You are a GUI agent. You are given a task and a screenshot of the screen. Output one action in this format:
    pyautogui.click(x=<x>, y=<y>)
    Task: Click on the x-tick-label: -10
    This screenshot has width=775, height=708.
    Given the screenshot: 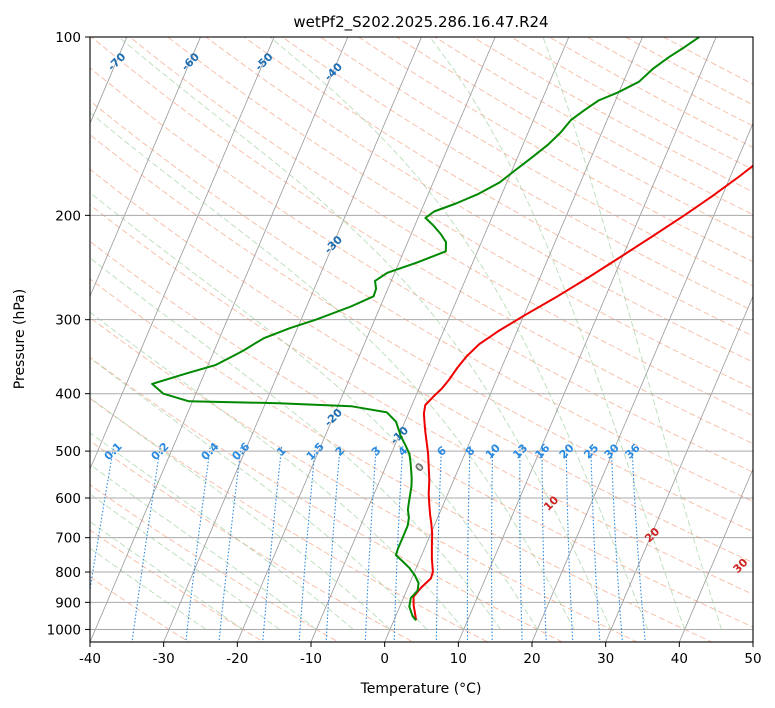 What is the action you would take?
    pyautogui.click(x=311, y=659)
    